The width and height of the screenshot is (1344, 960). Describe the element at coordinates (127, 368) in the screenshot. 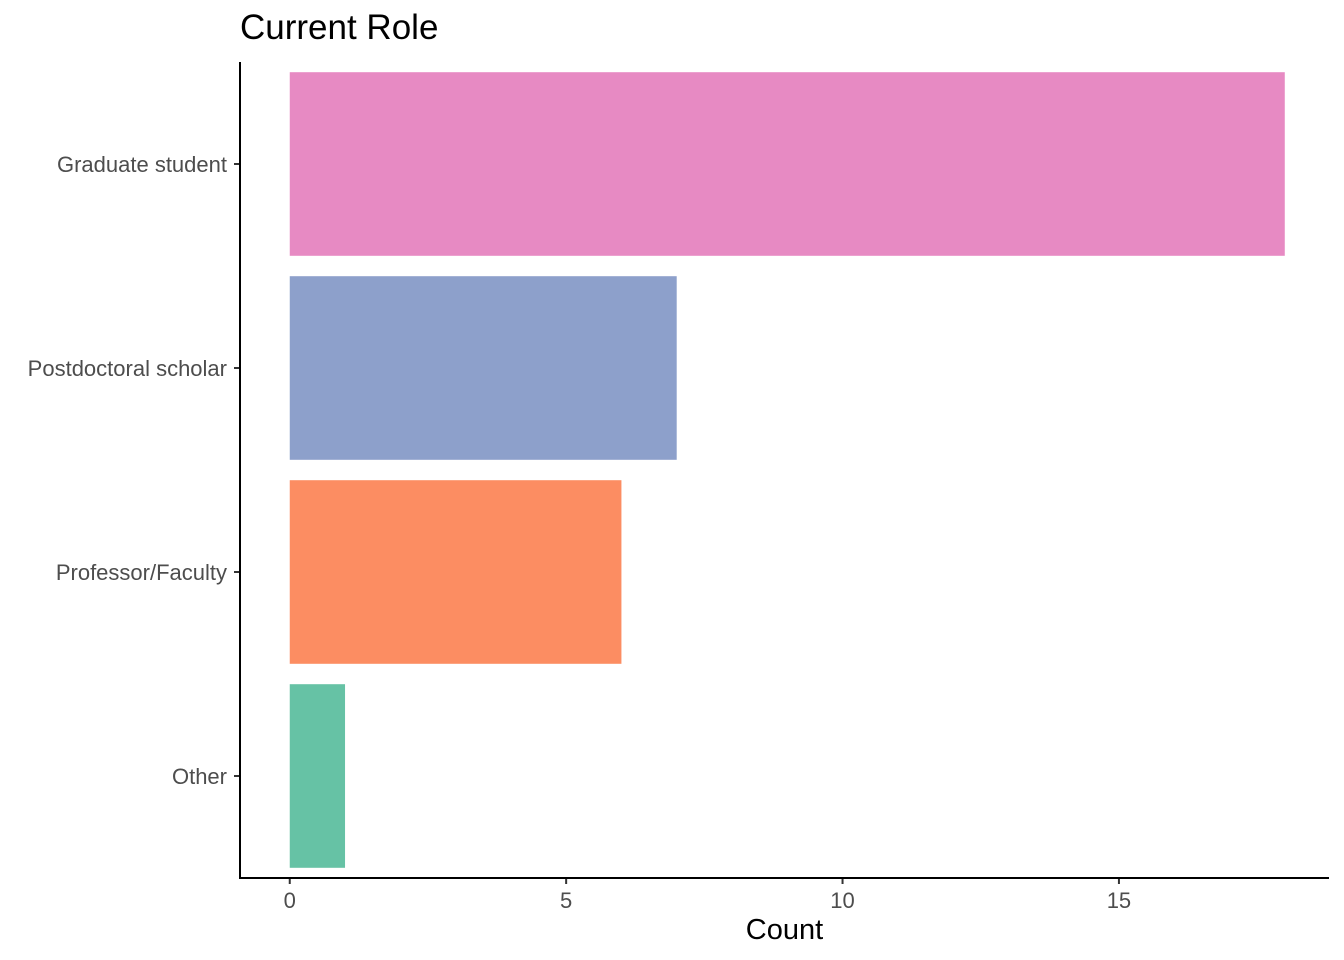

I see `y-tick-label-postdoctoral-scholar: Postdoctoral scholar` at that location.